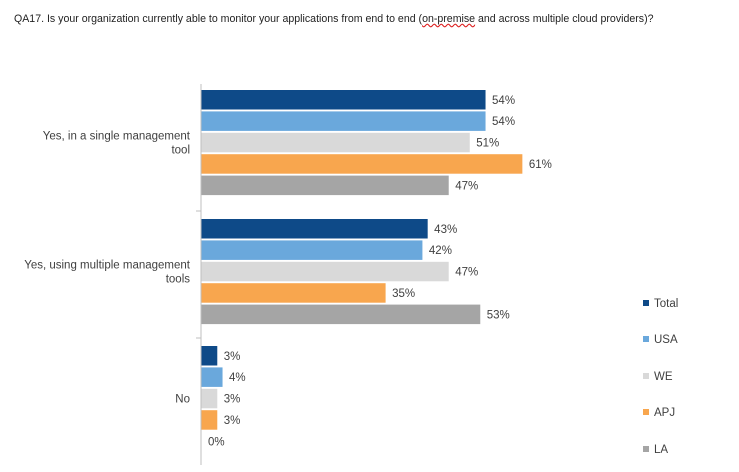 The height and width of the screenshot is (472, 739). I want to click on data-label: 0%, so click(216, 442).